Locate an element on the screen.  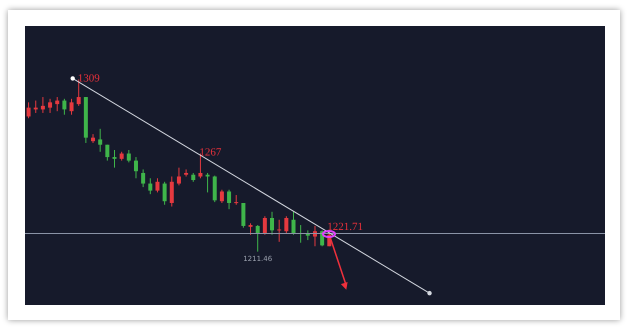
annotation: 1267 is located at coordinates (210, 152).